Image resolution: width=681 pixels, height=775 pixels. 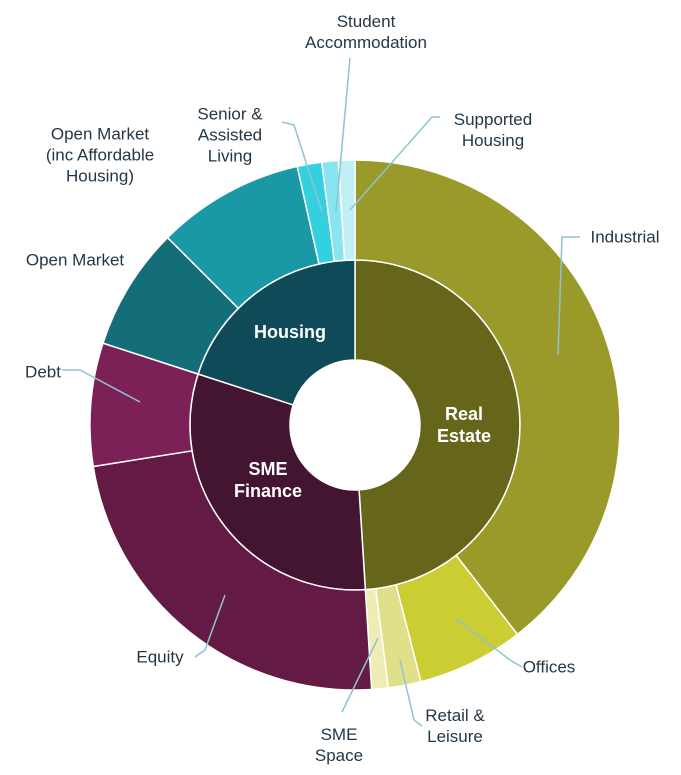 I want to click on segment-label: Debt, so click(x=43, y=372).